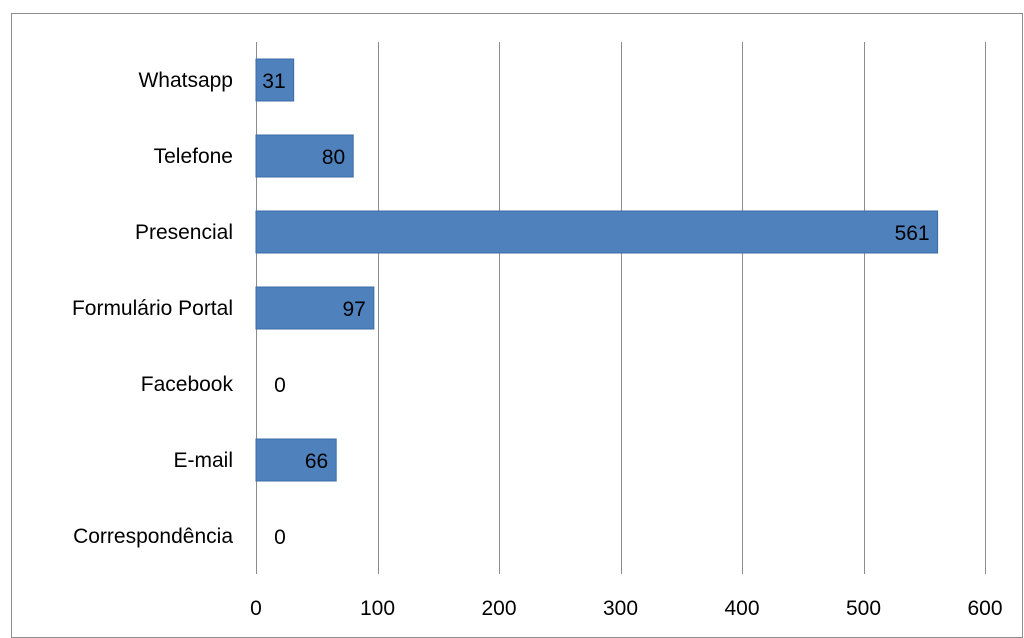  What do you see at coordinates (316, 461) in the screenshot?
I see `data-label-e-mail: 66` at bounding box center [316, 461].